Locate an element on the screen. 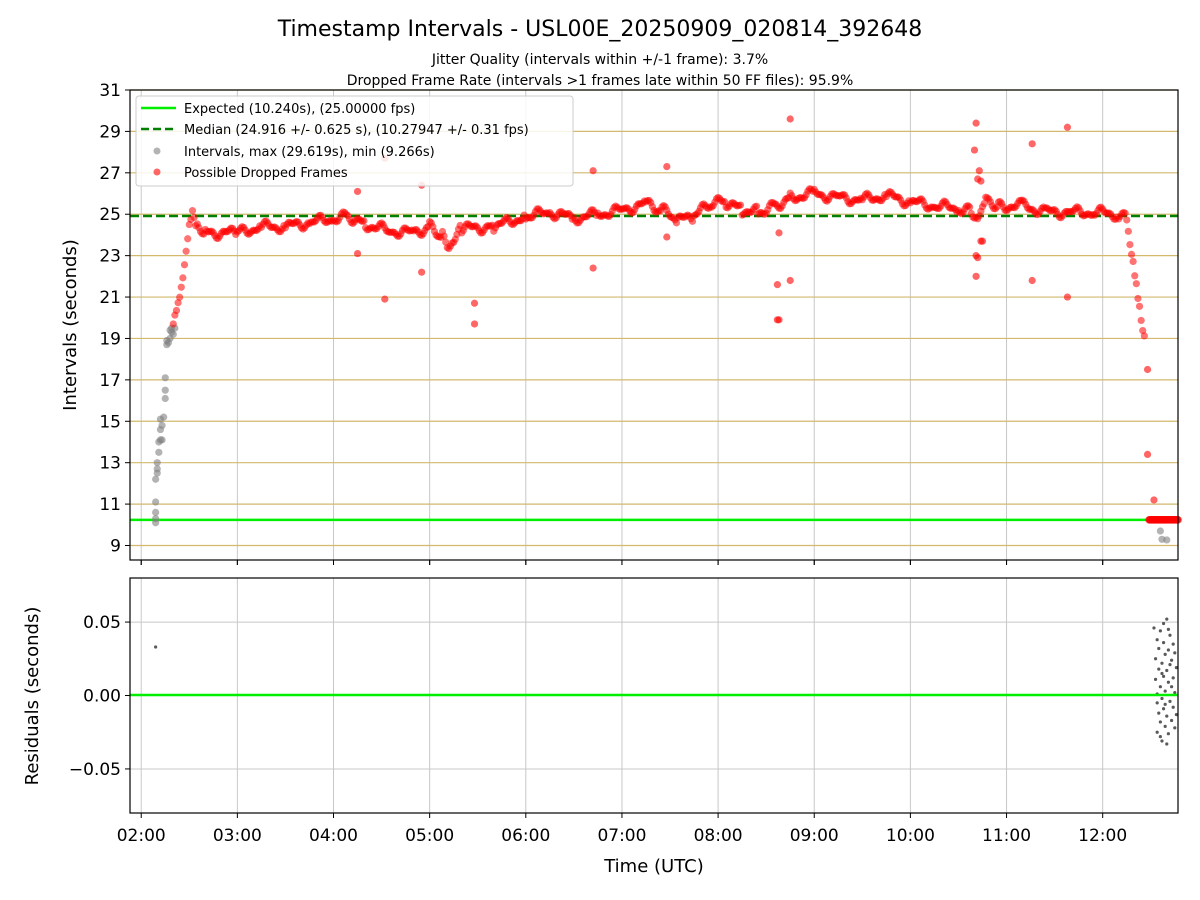  legend-dropped-swatch is located at coordinates (157, 172).